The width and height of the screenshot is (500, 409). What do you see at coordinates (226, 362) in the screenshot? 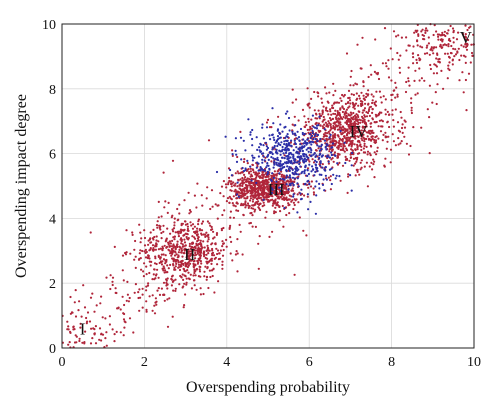
I see `x-tick-label: 4` at bounding box center [226, 362].